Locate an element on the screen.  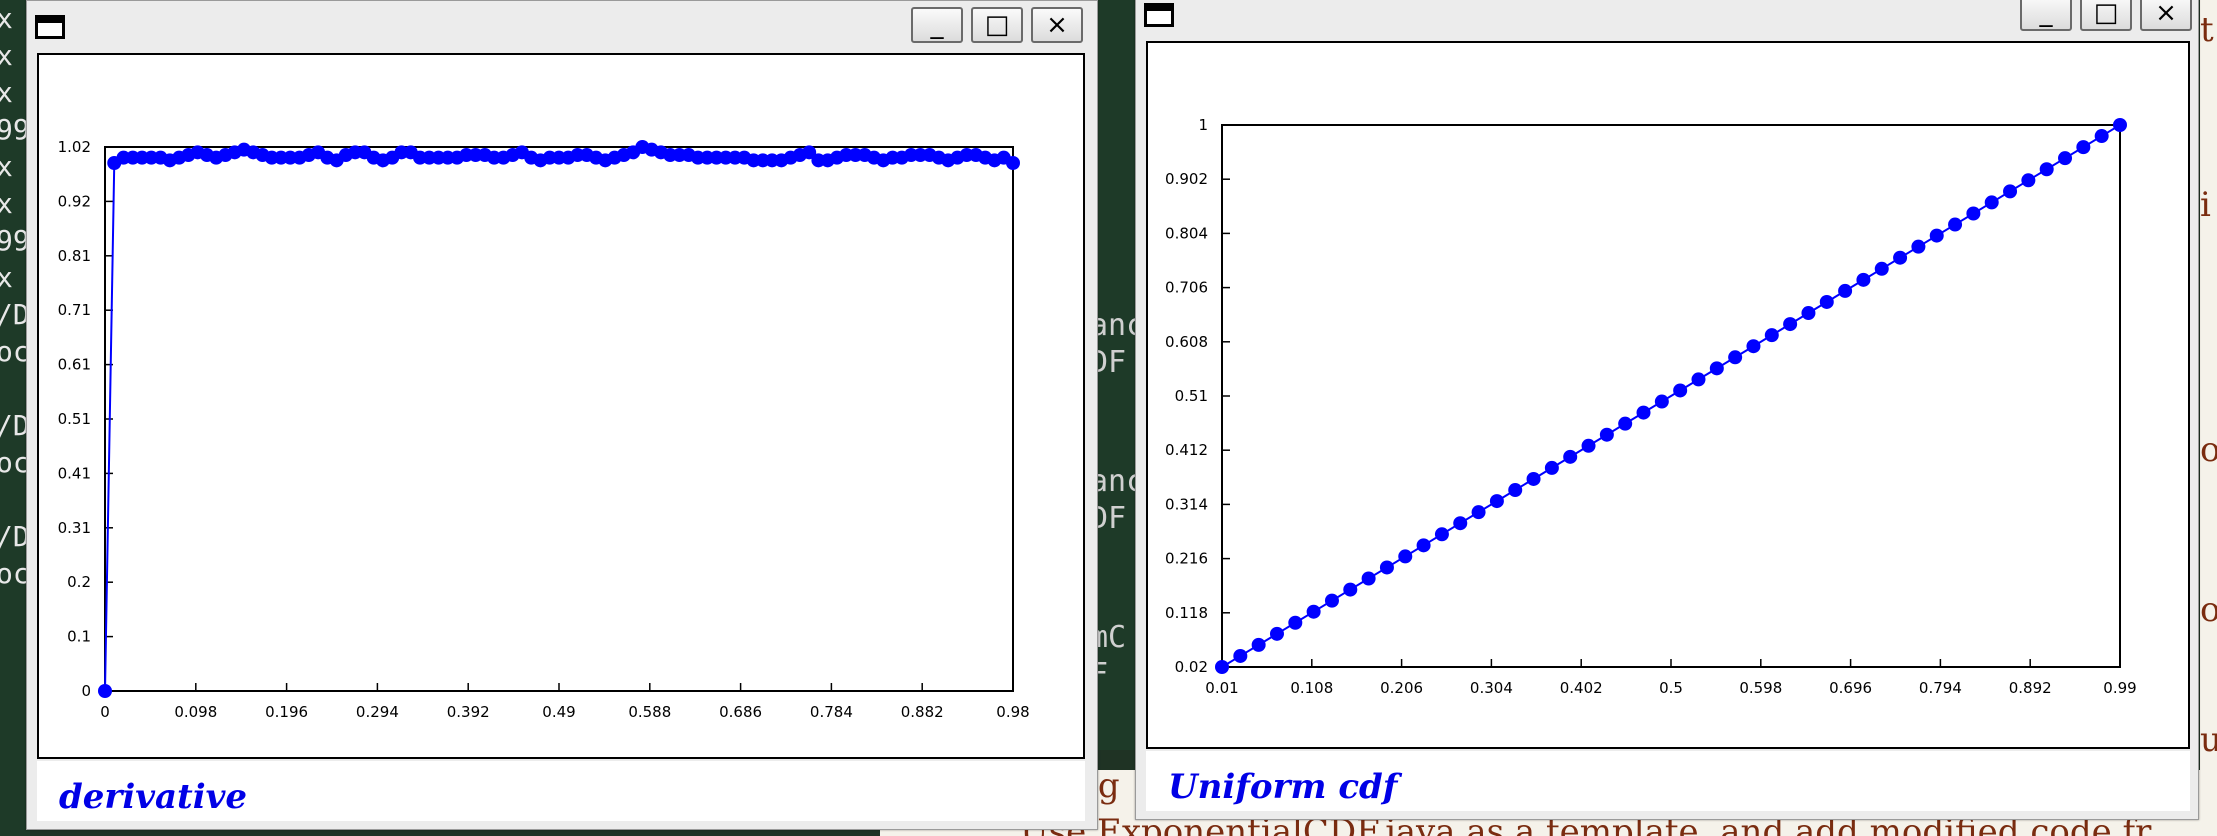
x-tick-label: 0.588 is located at coordinates (649, 712).